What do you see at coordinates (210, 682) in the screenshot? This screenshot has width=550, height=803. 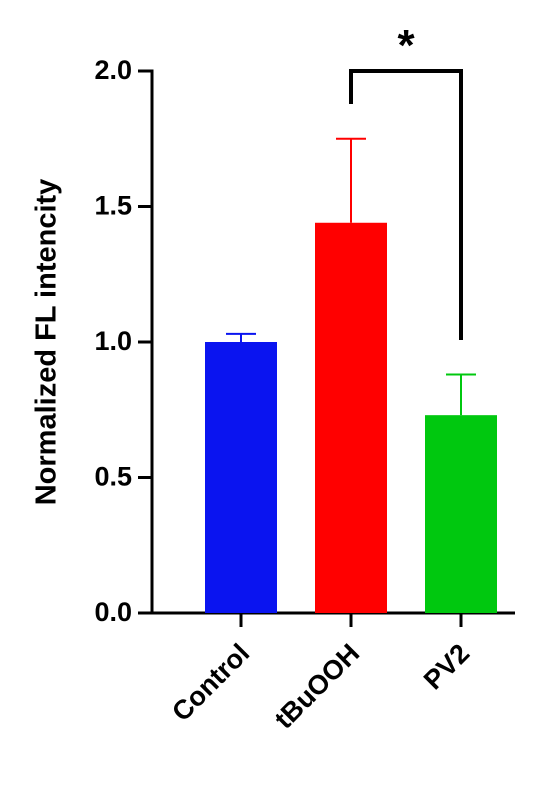 I see `x-tick-label: Control` at bounding box center [210, 682].